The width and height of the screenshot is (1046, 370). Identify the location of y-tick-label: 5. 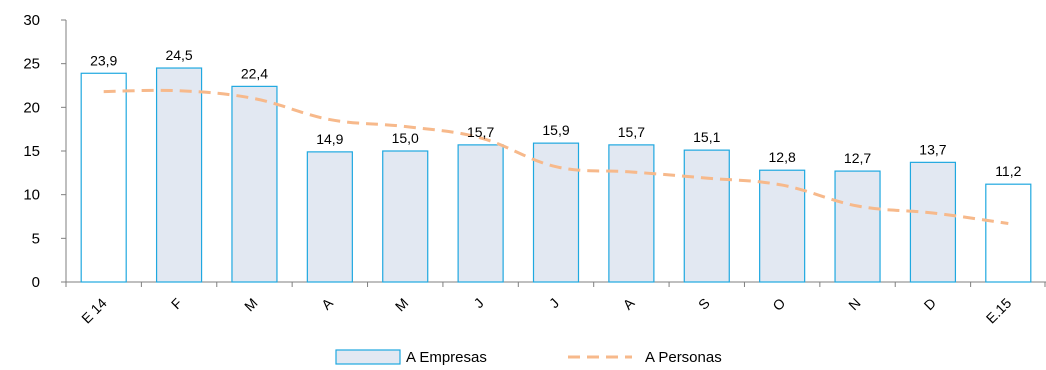
(36, 238).